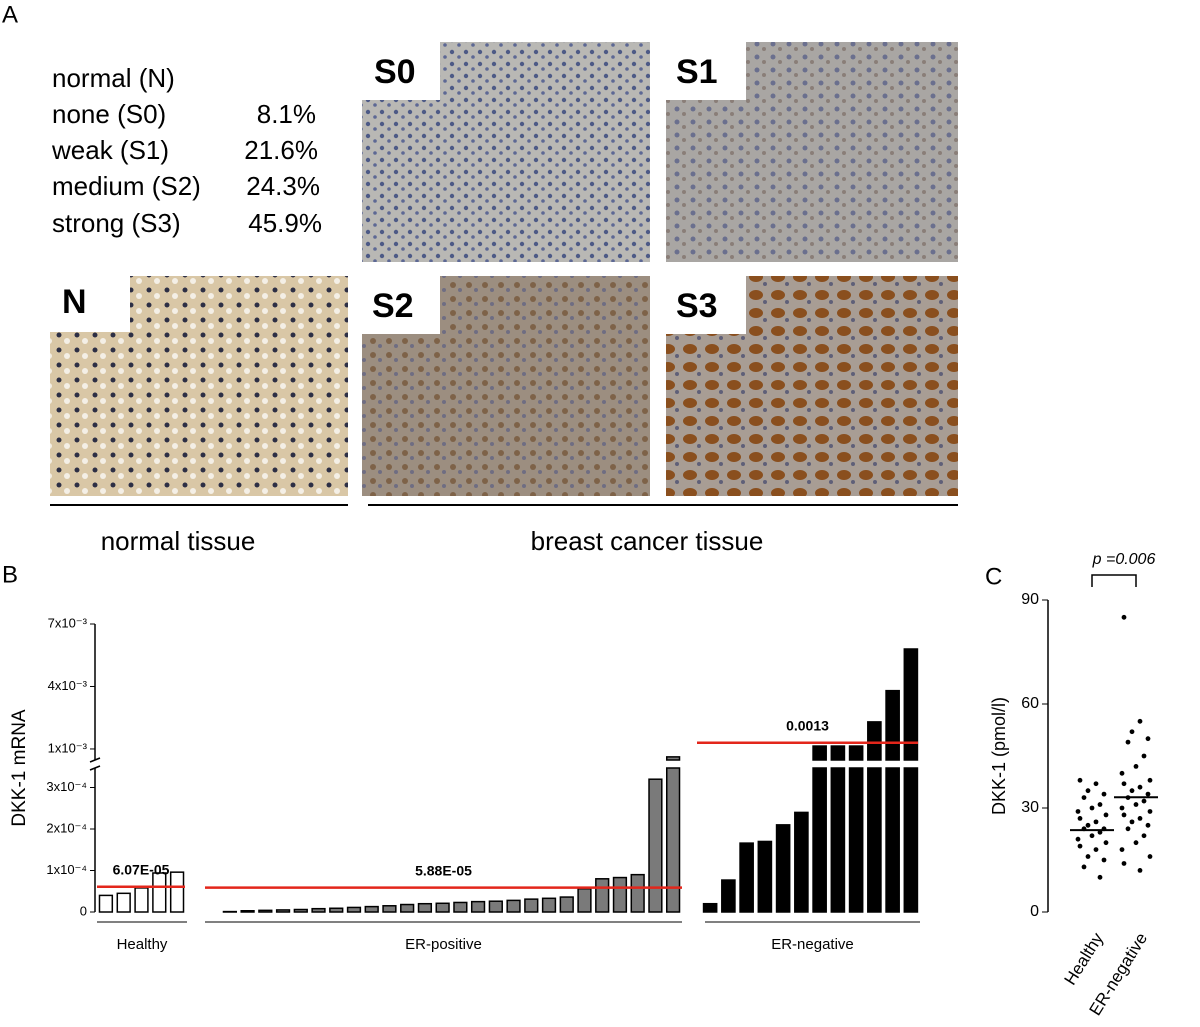 Image resolution: width=1200 pixels, height=1027 pixels. What do you see at coordinates (647, 541) in the screenshot?
I see `caption: breast cancer tissue` at bounding box center [647, 541].